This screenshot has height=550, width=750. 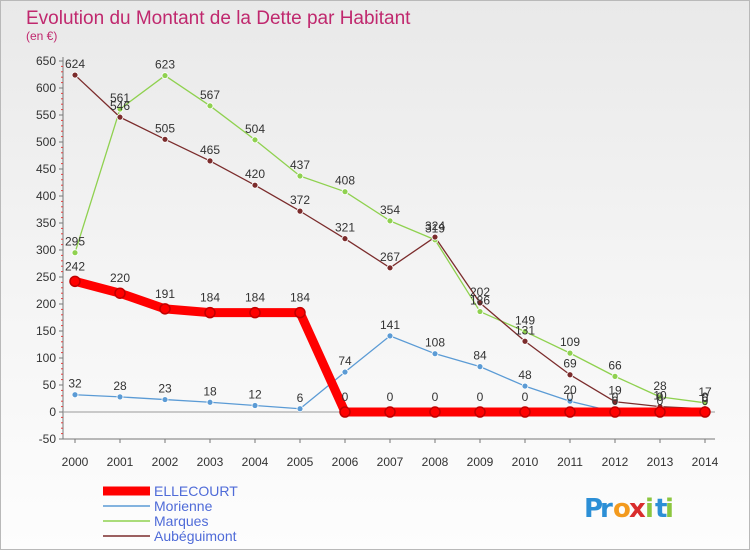 What do you see at coordinates (183, 506) in the screenshot?
I see `legend-label-morienne: Morienne` at bounding box center [183, 506].